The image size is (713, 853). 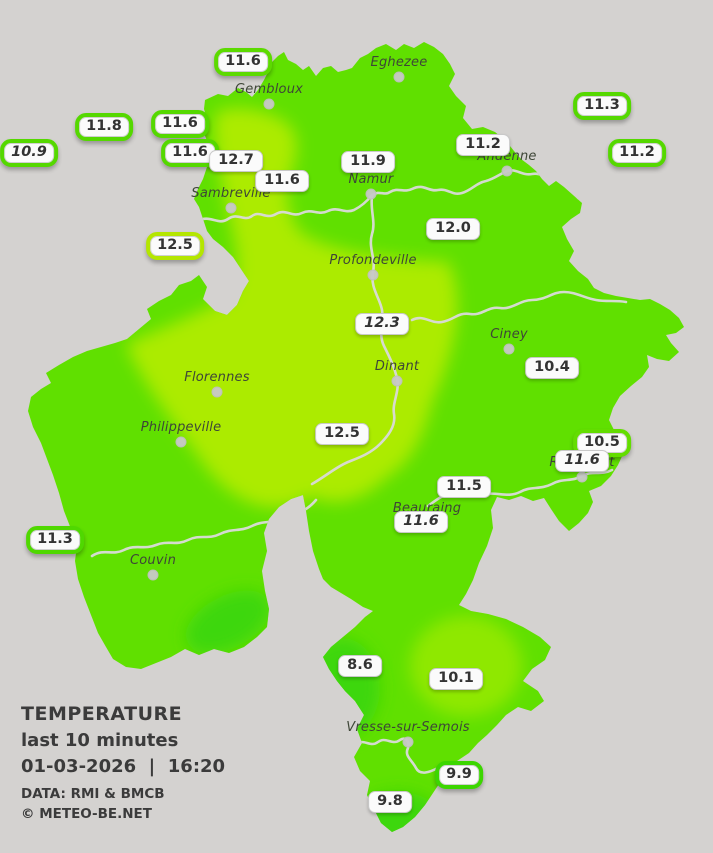 What do you see at coordinates (397, 366) in the screenshot?
I see `city-label: Dinant` at bounding box center [397, 366].